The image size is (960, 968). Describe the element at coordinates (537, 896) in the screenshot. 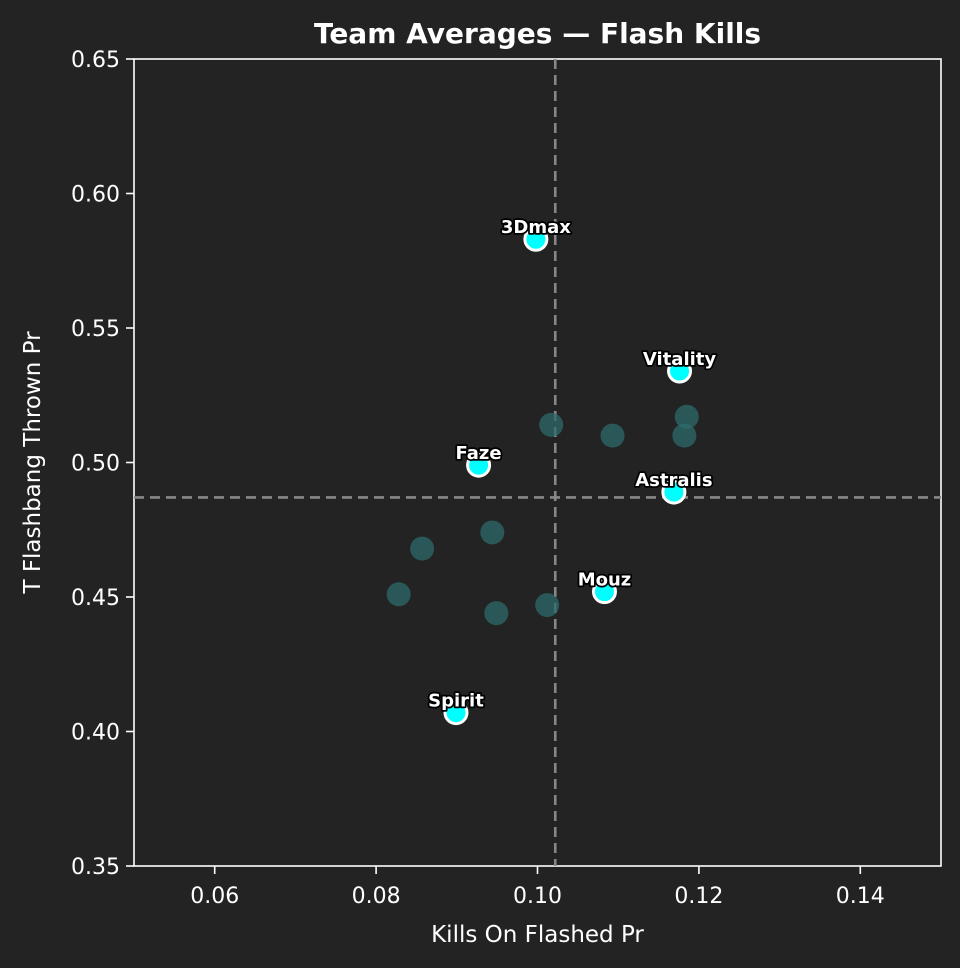

I see `x-tick-label: 0.10` at that location.